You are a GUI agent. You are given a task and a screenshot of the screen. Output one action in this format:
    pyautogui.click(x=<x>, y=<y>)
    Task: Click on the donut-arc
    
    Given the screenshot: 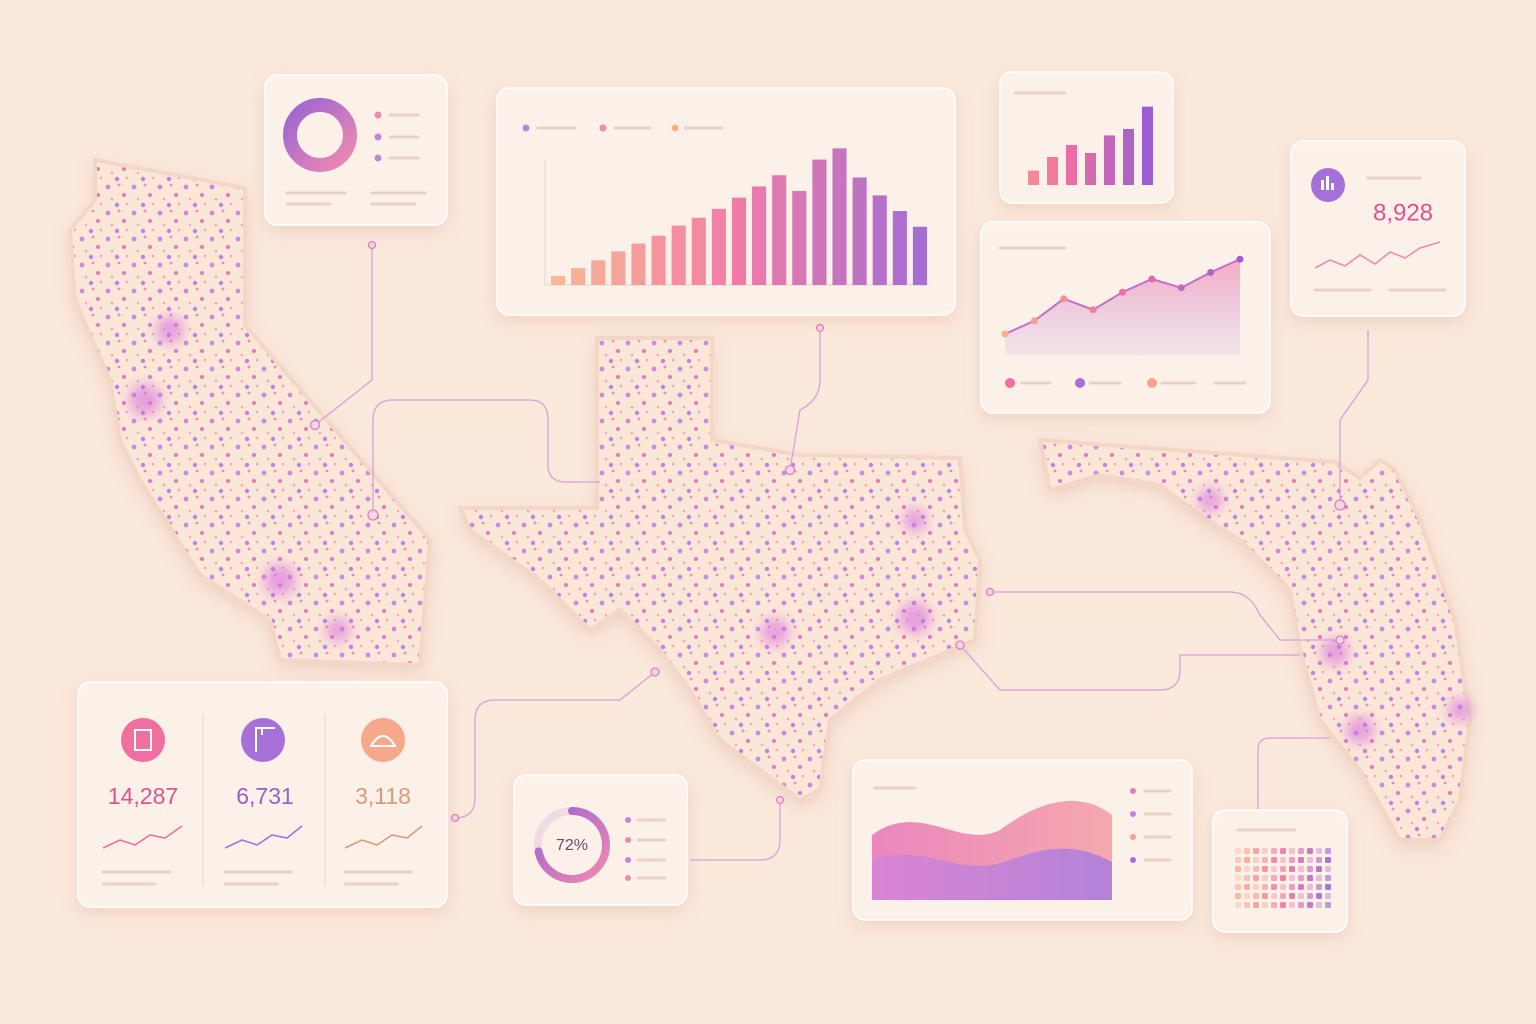 What is the action you would take?
    pyautogui.click(x=572, y=845)
    